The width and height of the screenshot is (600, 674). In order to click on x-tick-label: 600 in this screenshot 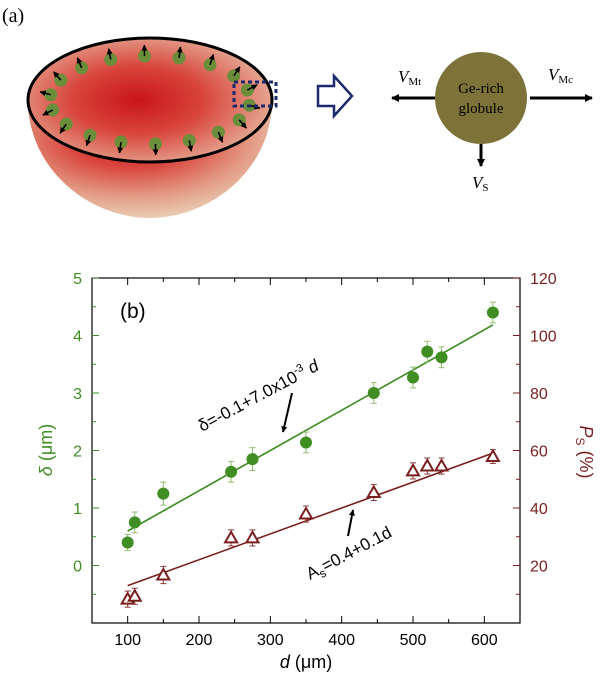, I will do `click(484, 640)`.